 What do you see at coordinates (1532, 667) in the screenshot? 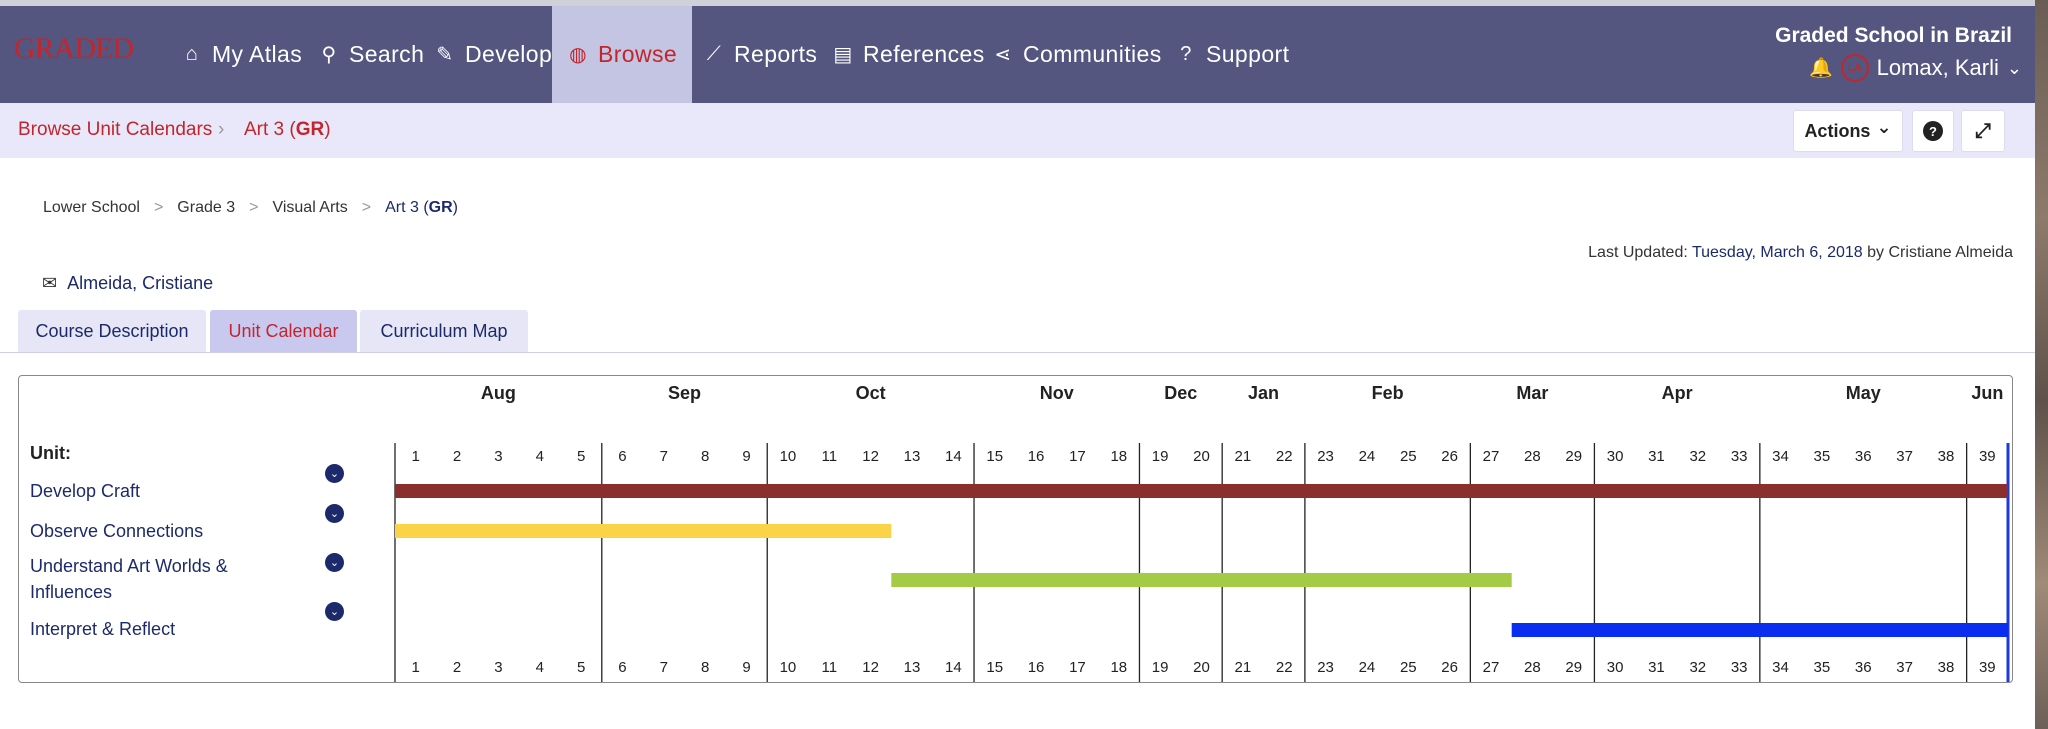
I see `week-number-bottom: 28` at bounding box center [1532, 667].